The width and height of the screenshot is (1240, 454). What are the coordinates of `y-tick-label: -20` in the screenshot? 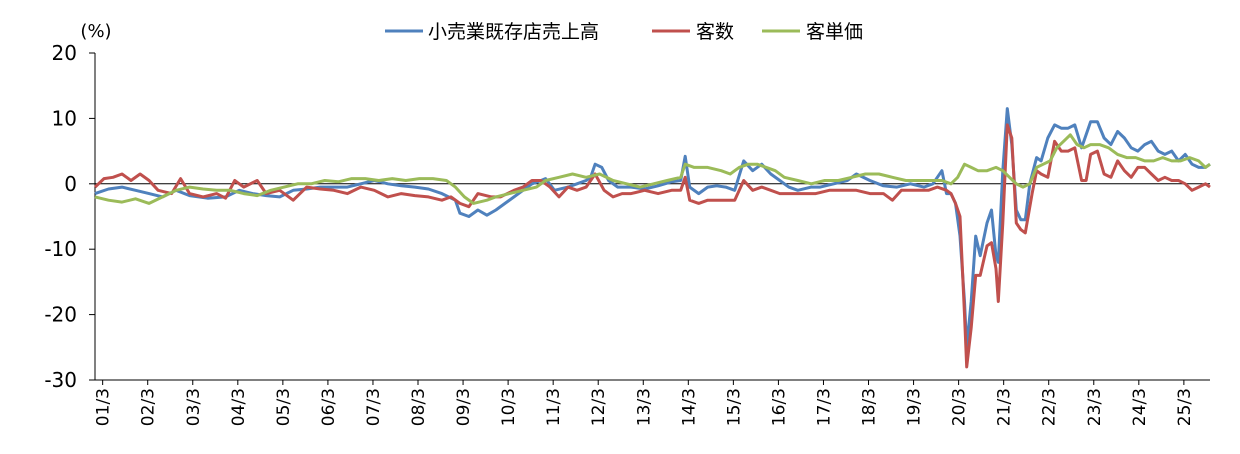 It's located at (60, 315).